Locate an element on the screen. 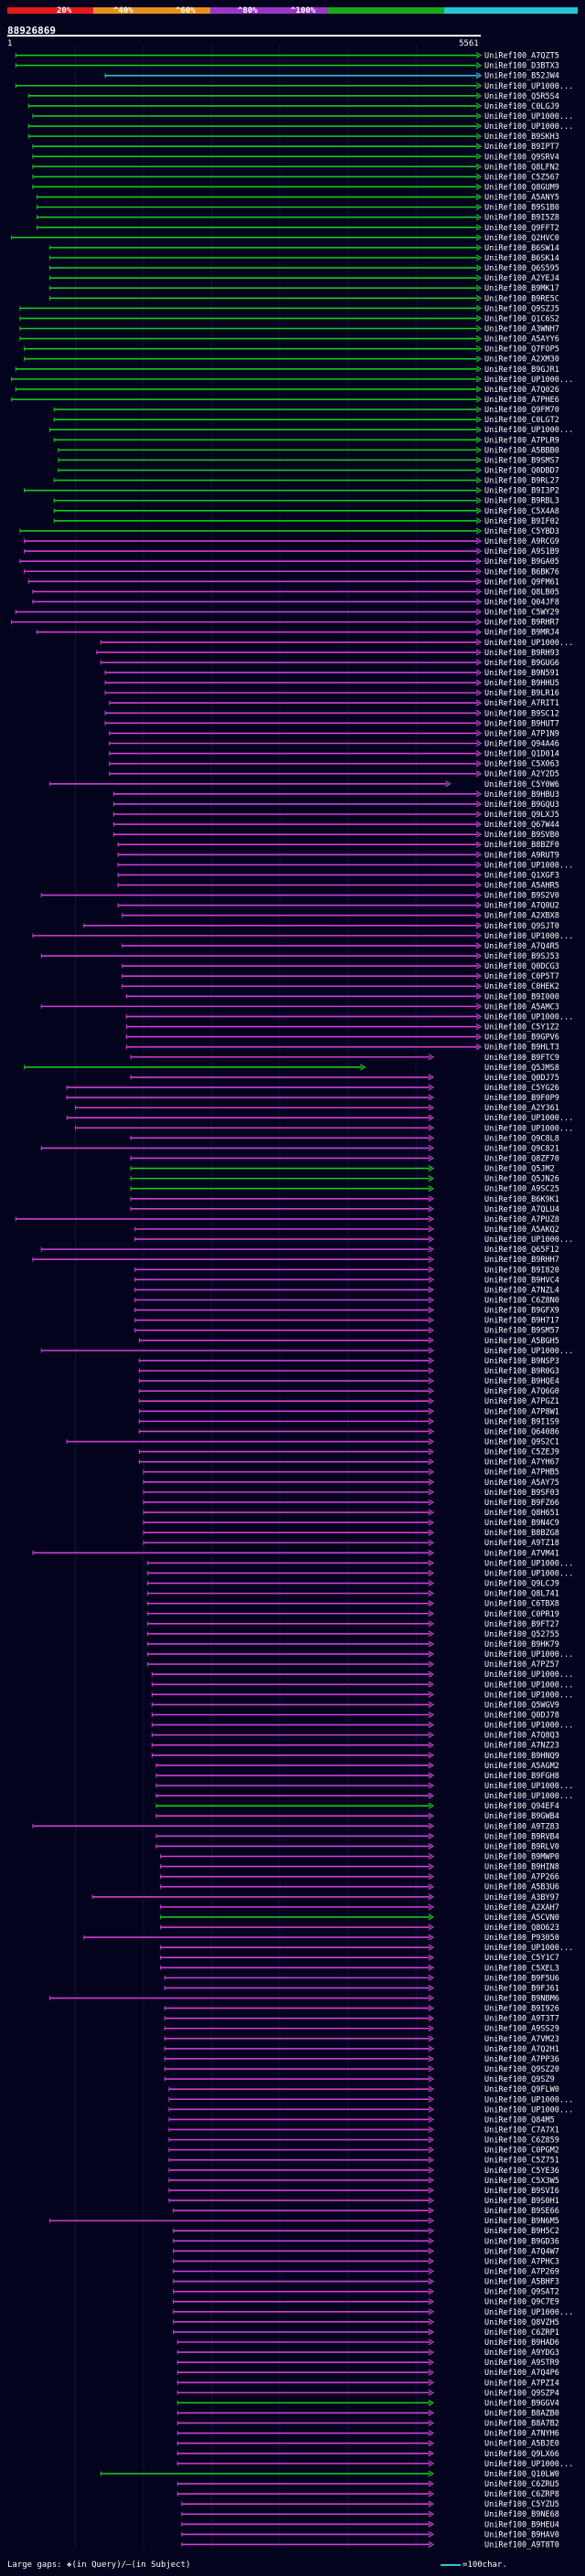 Image resolution: width=585 pixels, height=2576 pixels. hit-label: UniRef100_B9FTC9 is located at coordinates (521, 1058).